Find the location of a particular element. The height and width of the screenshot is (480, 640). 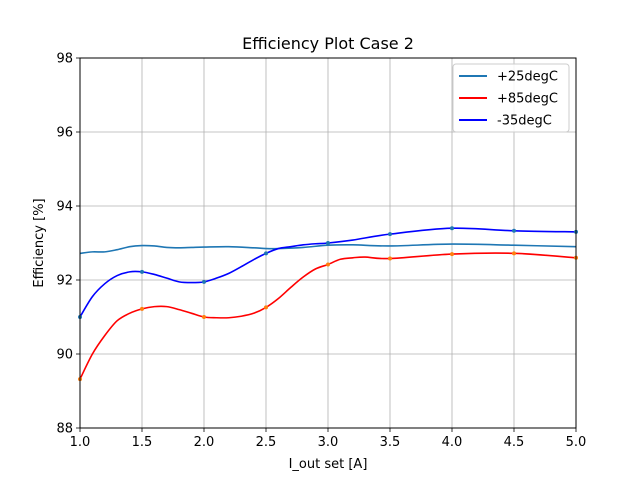

x-tick-label: 1.0 is located at coordinates (80, 442).